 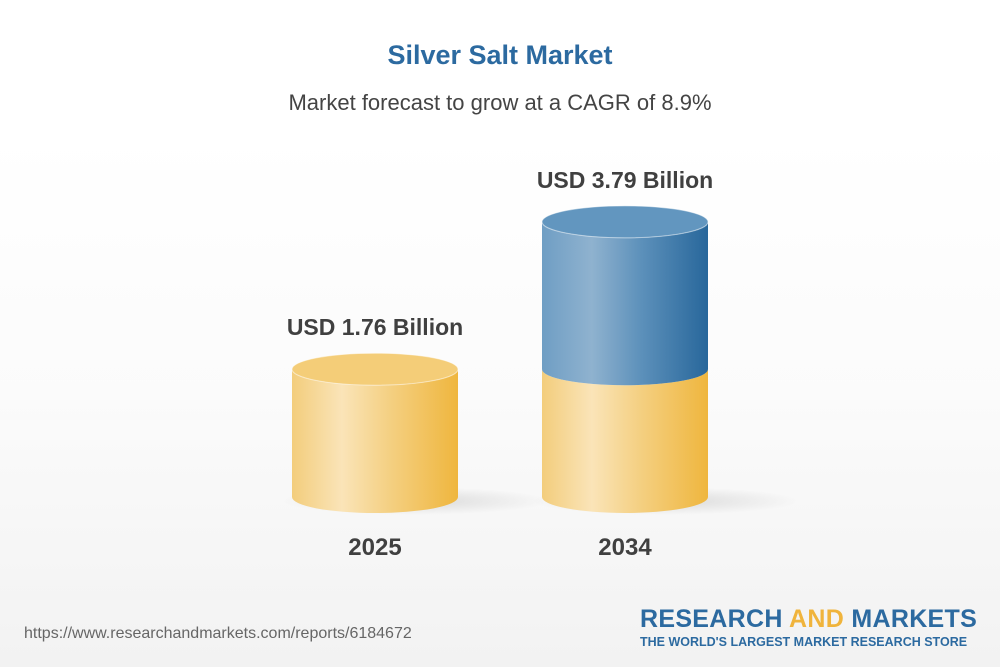 What do you see at coordinates (817, 619) in the screenshot?
I see `logo-word-and: AND` at bounding box center [817, 619].